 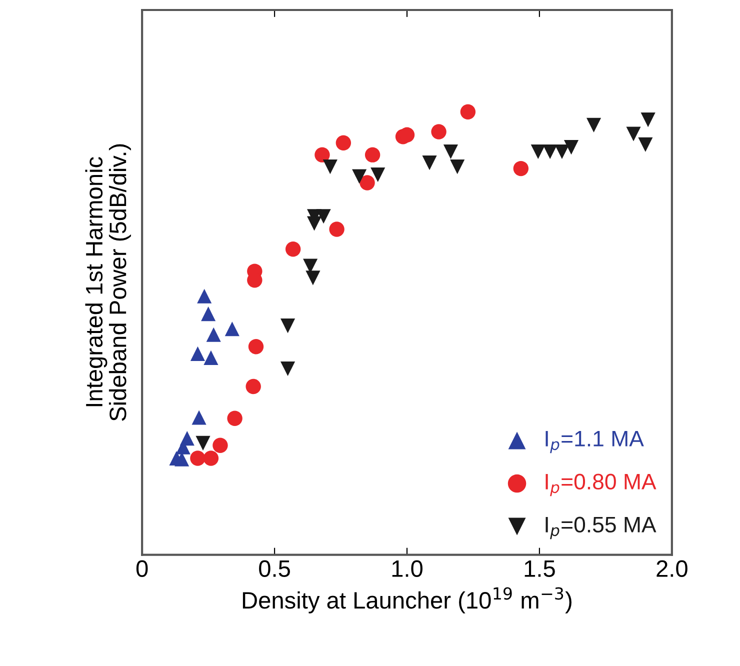 What do you see at coordinates (407, 600) in the screenshot?
I see `x-axis-title: Density at Launcher (10$^{19}$ m$^{−3}$)` at bounding box center [407, 600].